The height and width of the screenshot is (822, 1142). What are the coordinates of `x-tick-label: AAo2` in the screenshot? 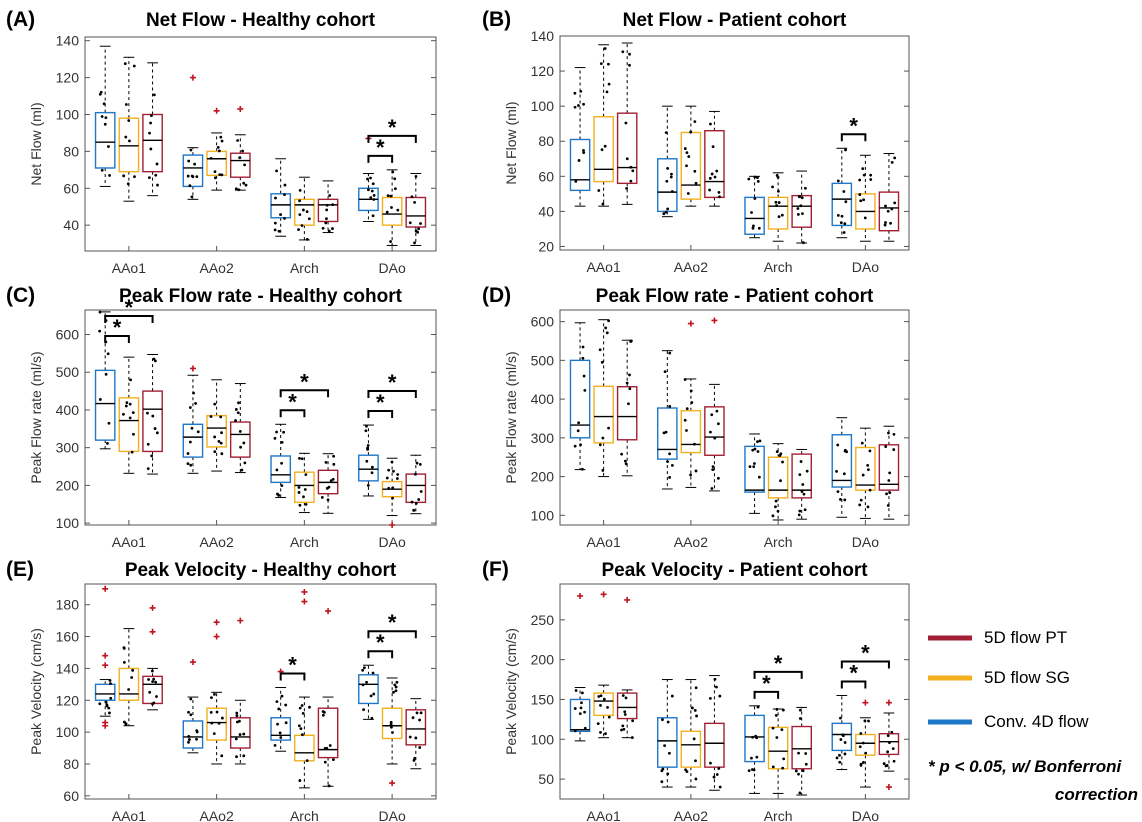 It's located at (217, 815).